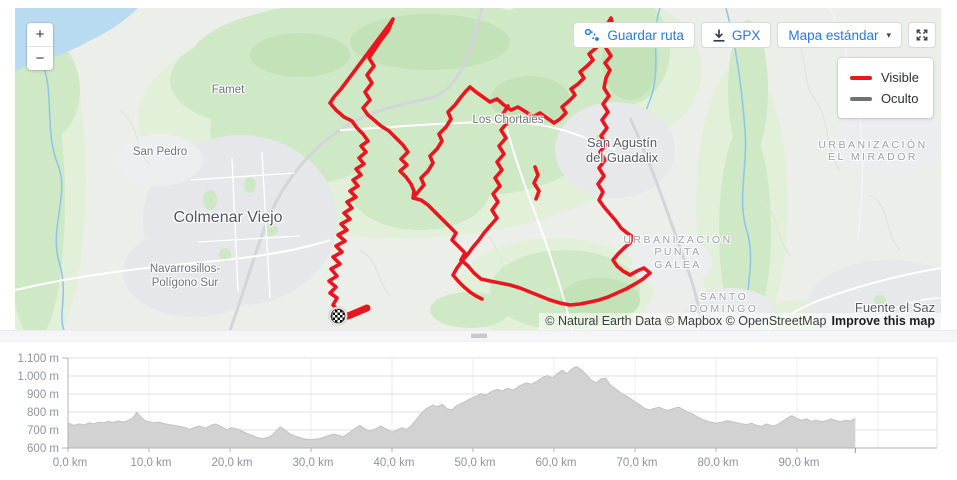  I want to click on svg-text: 50,0 km, so click(475, 463).